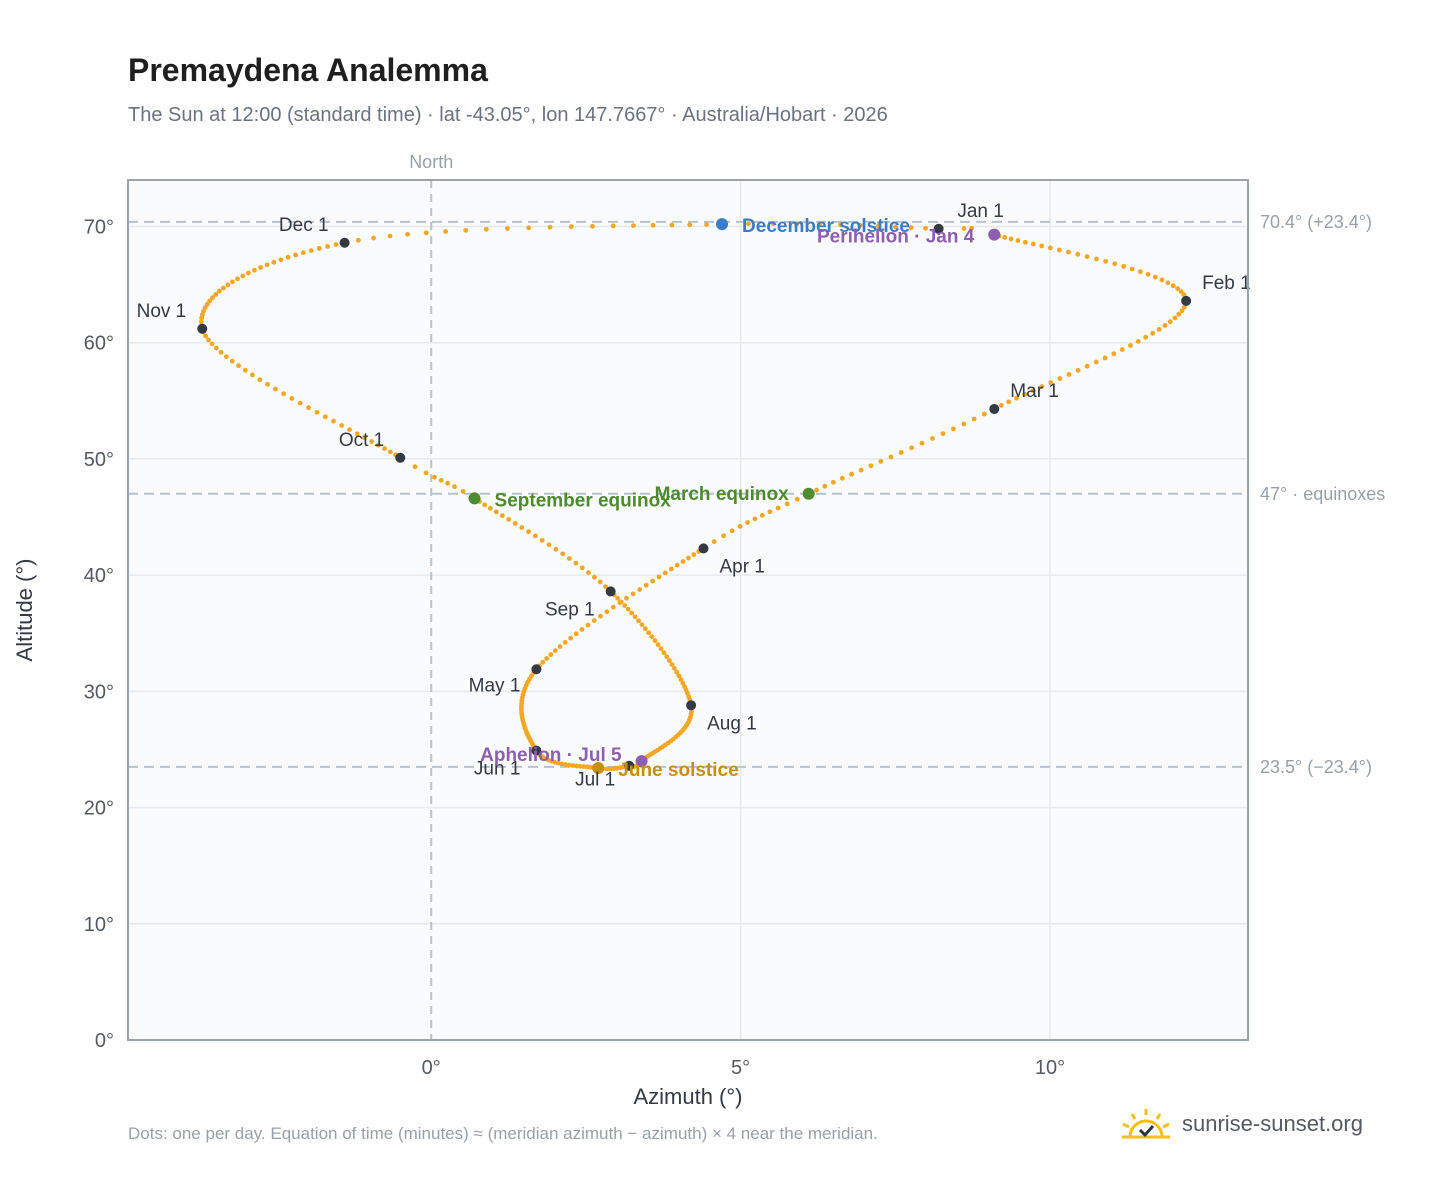  Describe the element at coordinates (1226, 283) in the screenshot. I see `month-label: Feb 1` at that location.